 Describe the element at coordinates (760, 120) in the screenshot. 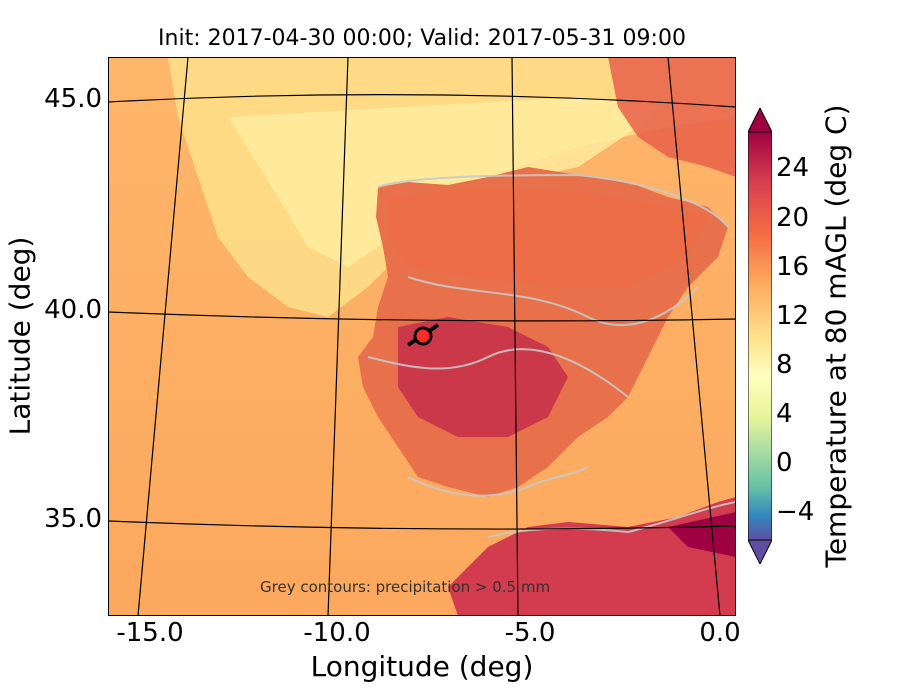

I see `colorbar-extend-max` at that location.